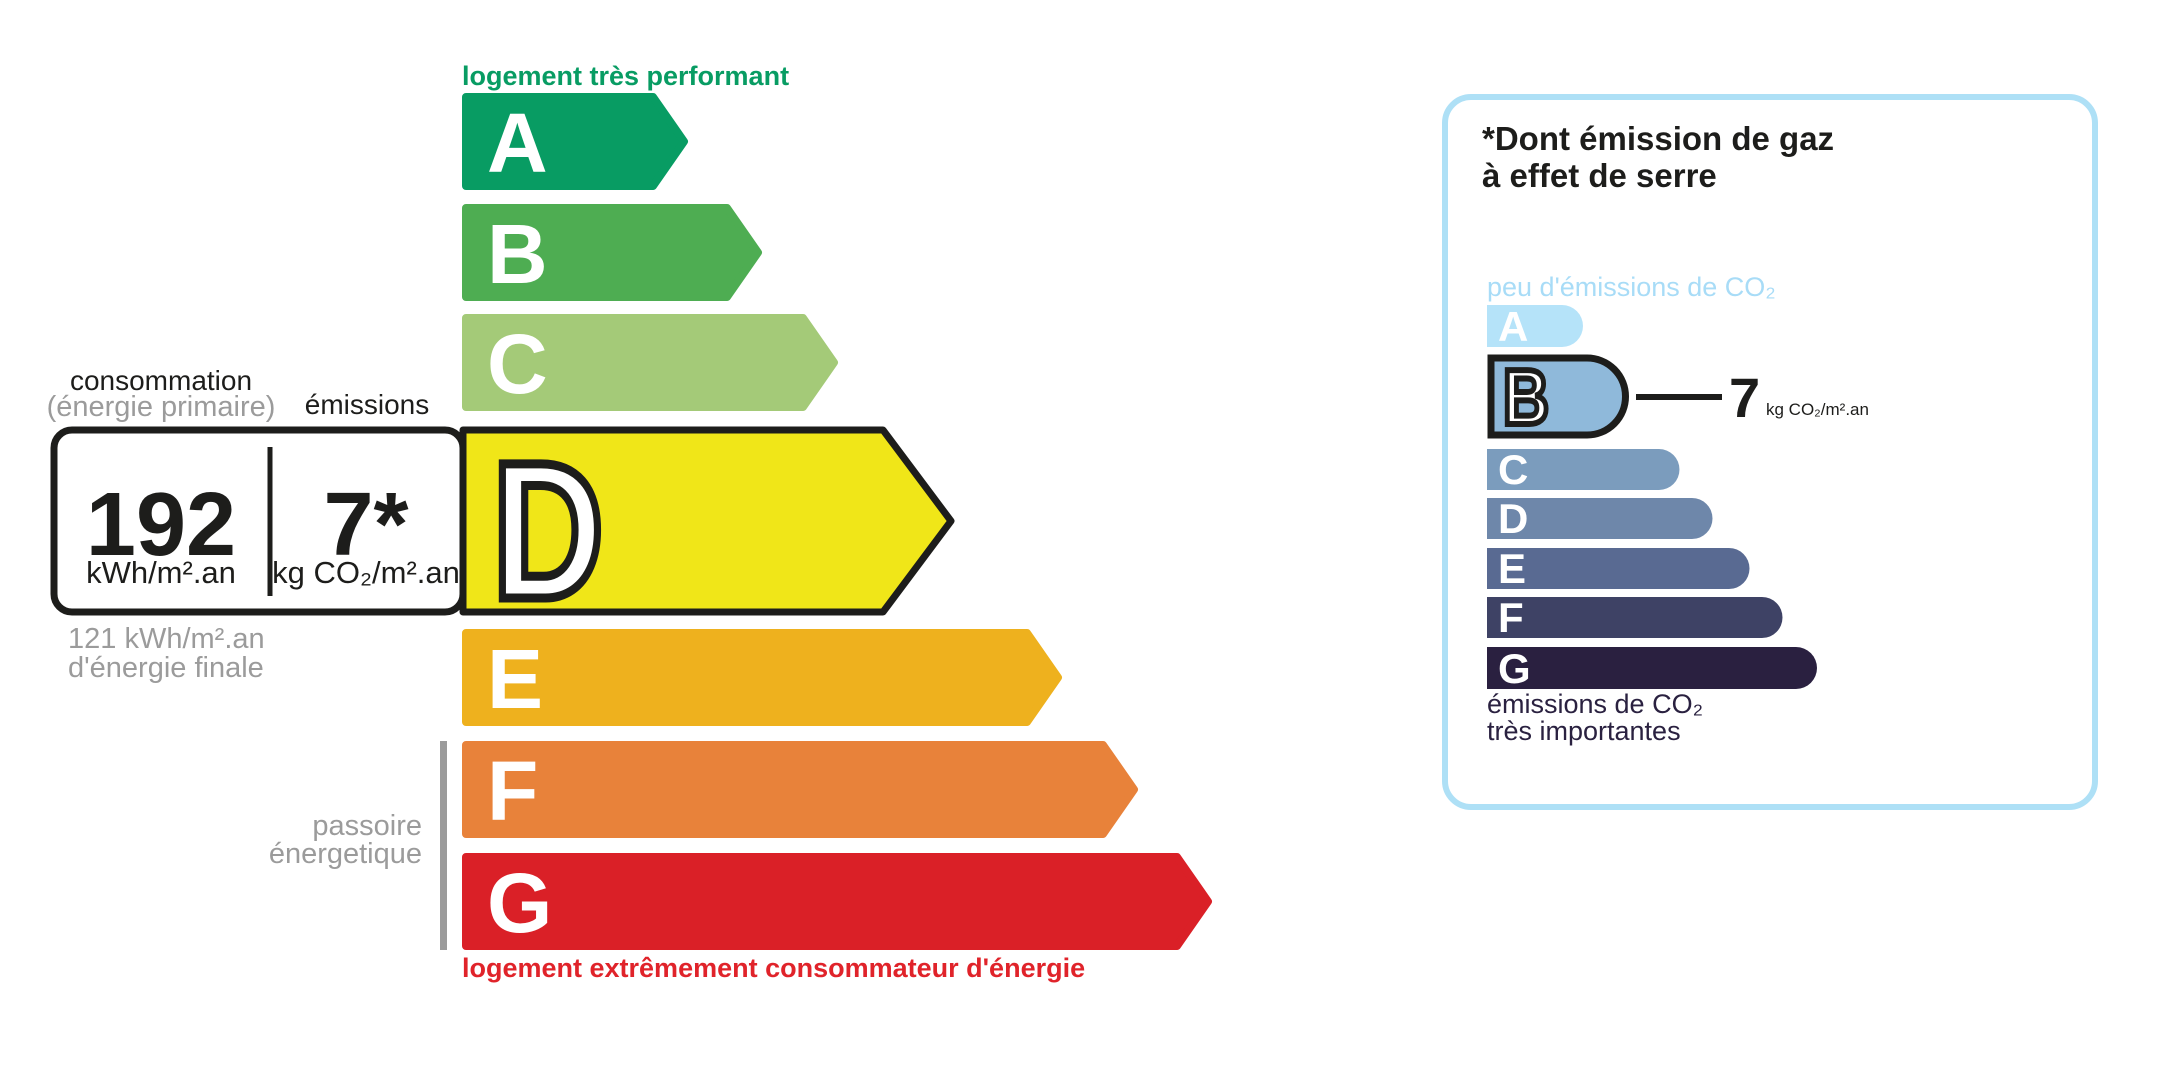 The width and height of the screenshot is (2170, 1079). I want to click on consumption-sublabel: (énergie primaire), so click(161, 407).